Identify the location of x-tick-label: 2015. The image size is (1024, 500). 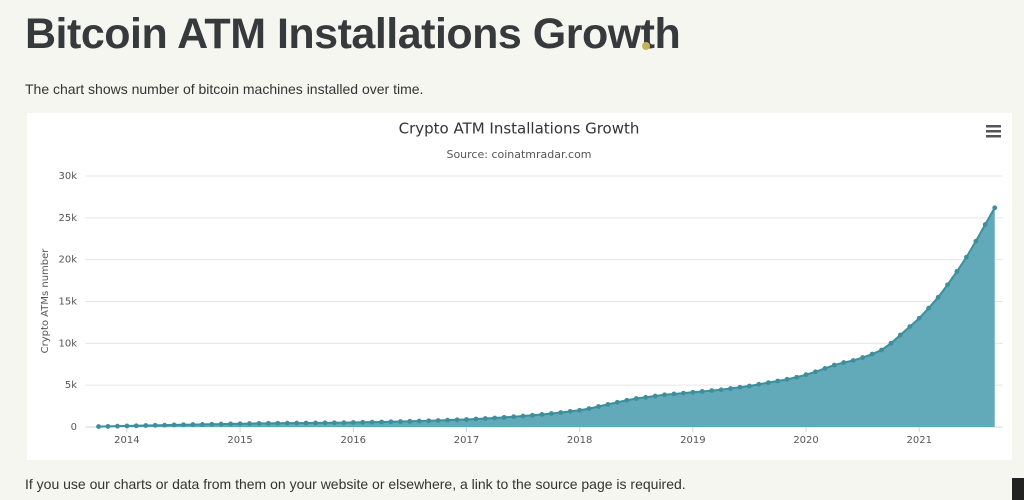
(239, 440).